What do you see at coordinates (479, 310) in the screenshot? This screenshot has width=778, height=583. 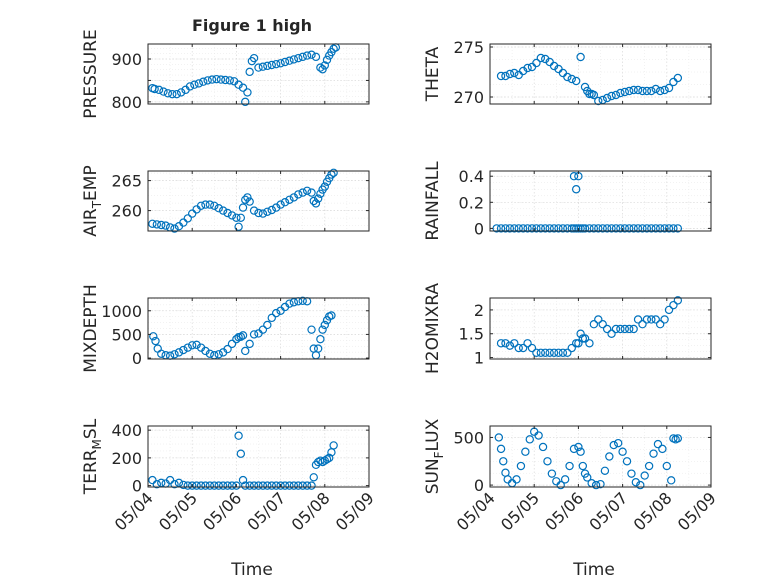 I see `y-tick-label: 2` at bounding box center [479, 310].